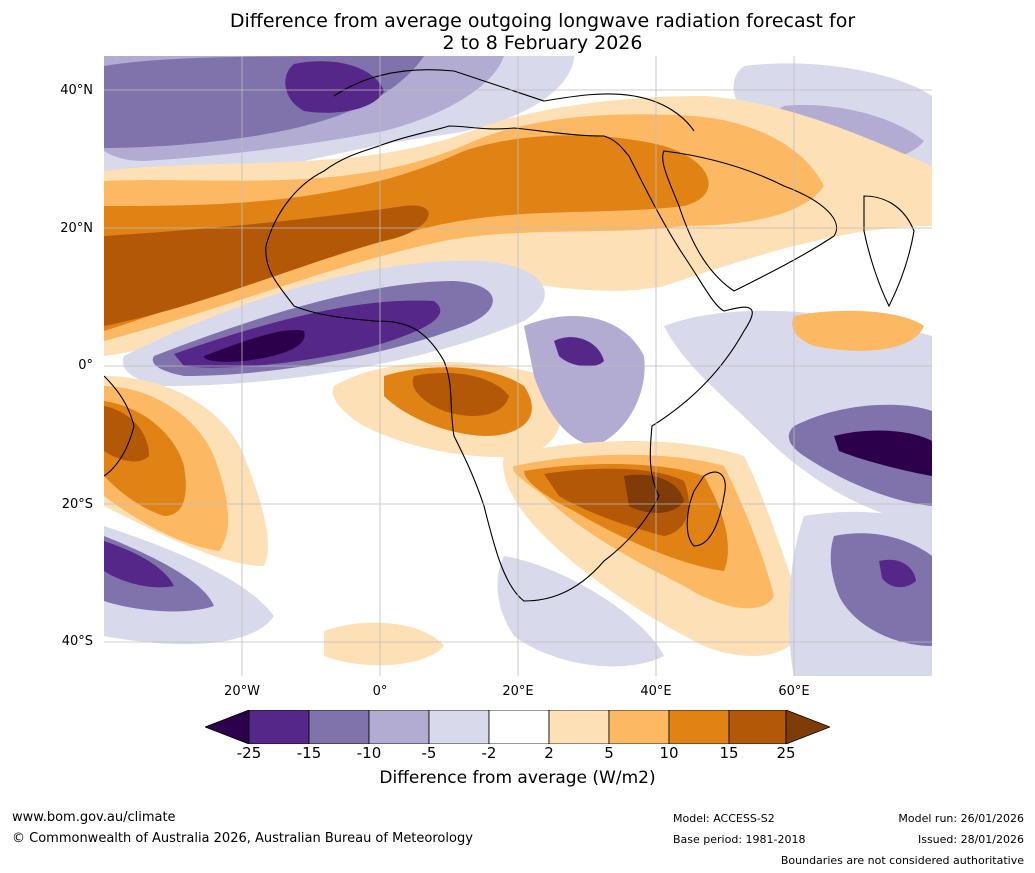  What do you see at coordinates (654, 493) in the screenshot?
I see `anomaly-safrica-darkest` at bounding box center [654, 493].